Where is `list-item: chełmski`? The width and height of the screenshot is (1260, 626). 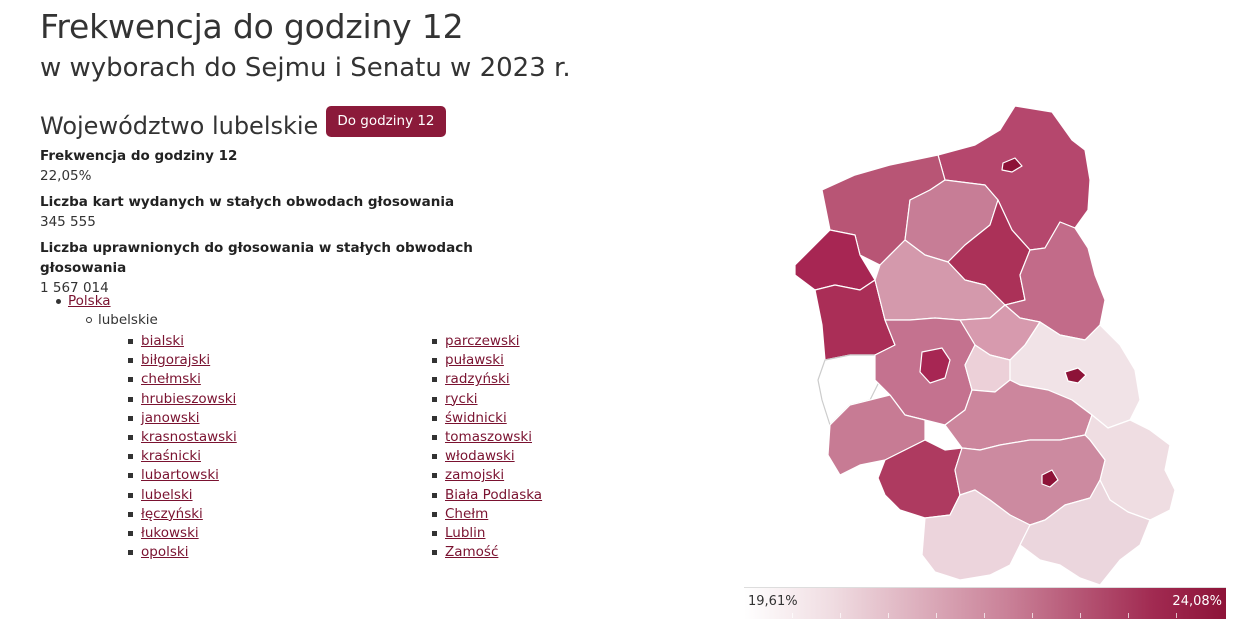
list-item: chełmski is located at coordinates (182, 379).